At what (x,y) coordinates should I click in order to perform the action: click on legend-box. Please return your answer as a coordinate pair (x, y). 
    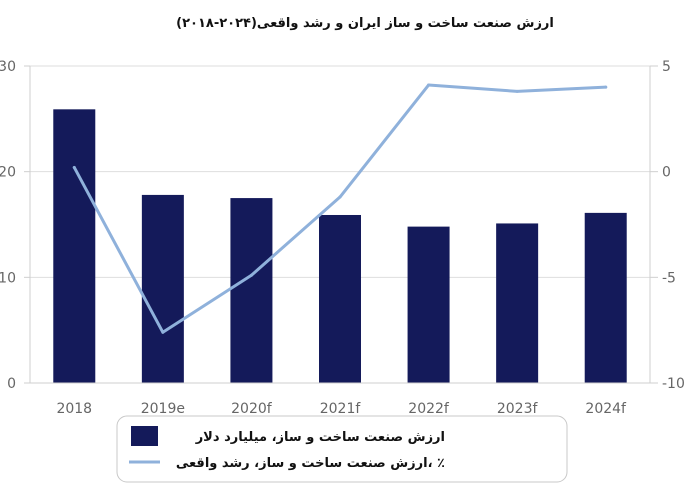
    Looking at the image, I should click on (342, 449).